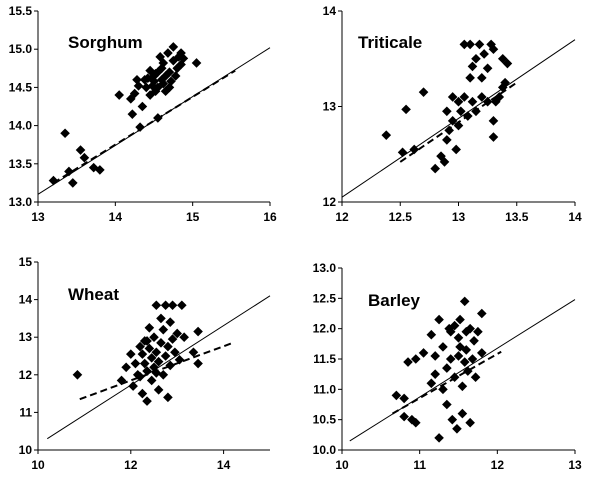  Describe the element at coordinates (116, 217) in the screenshot. I see `sorghum-x-tick-label: 14` at that location.